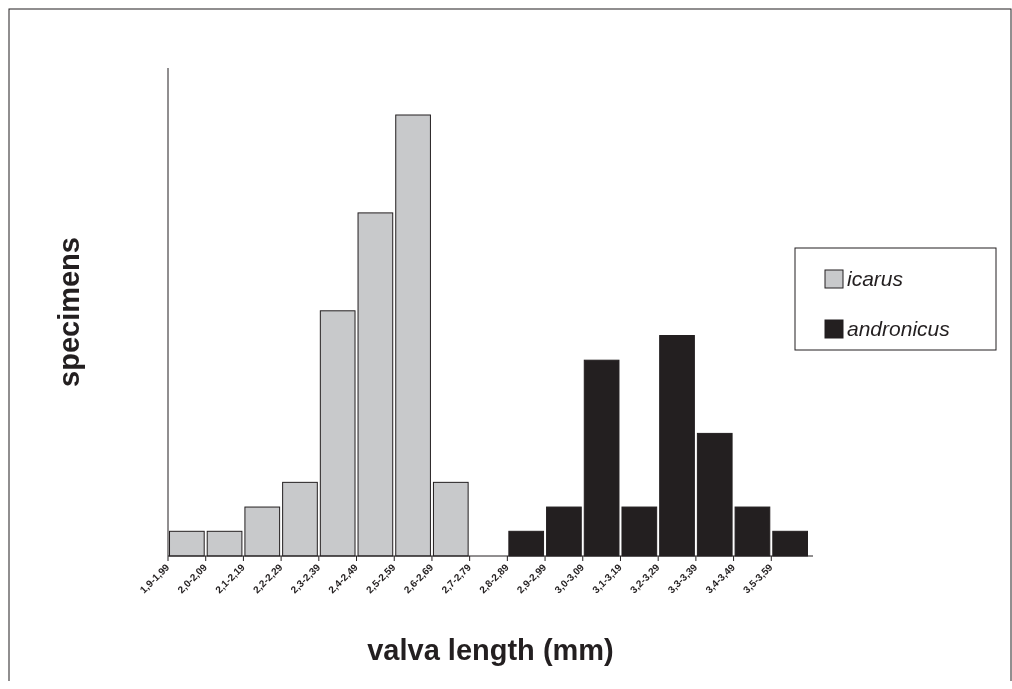 The image size is (1012, 689). Describe the element at coordinates (875, 278) in the screenshot. I see `legend-label: icarus` at that location.